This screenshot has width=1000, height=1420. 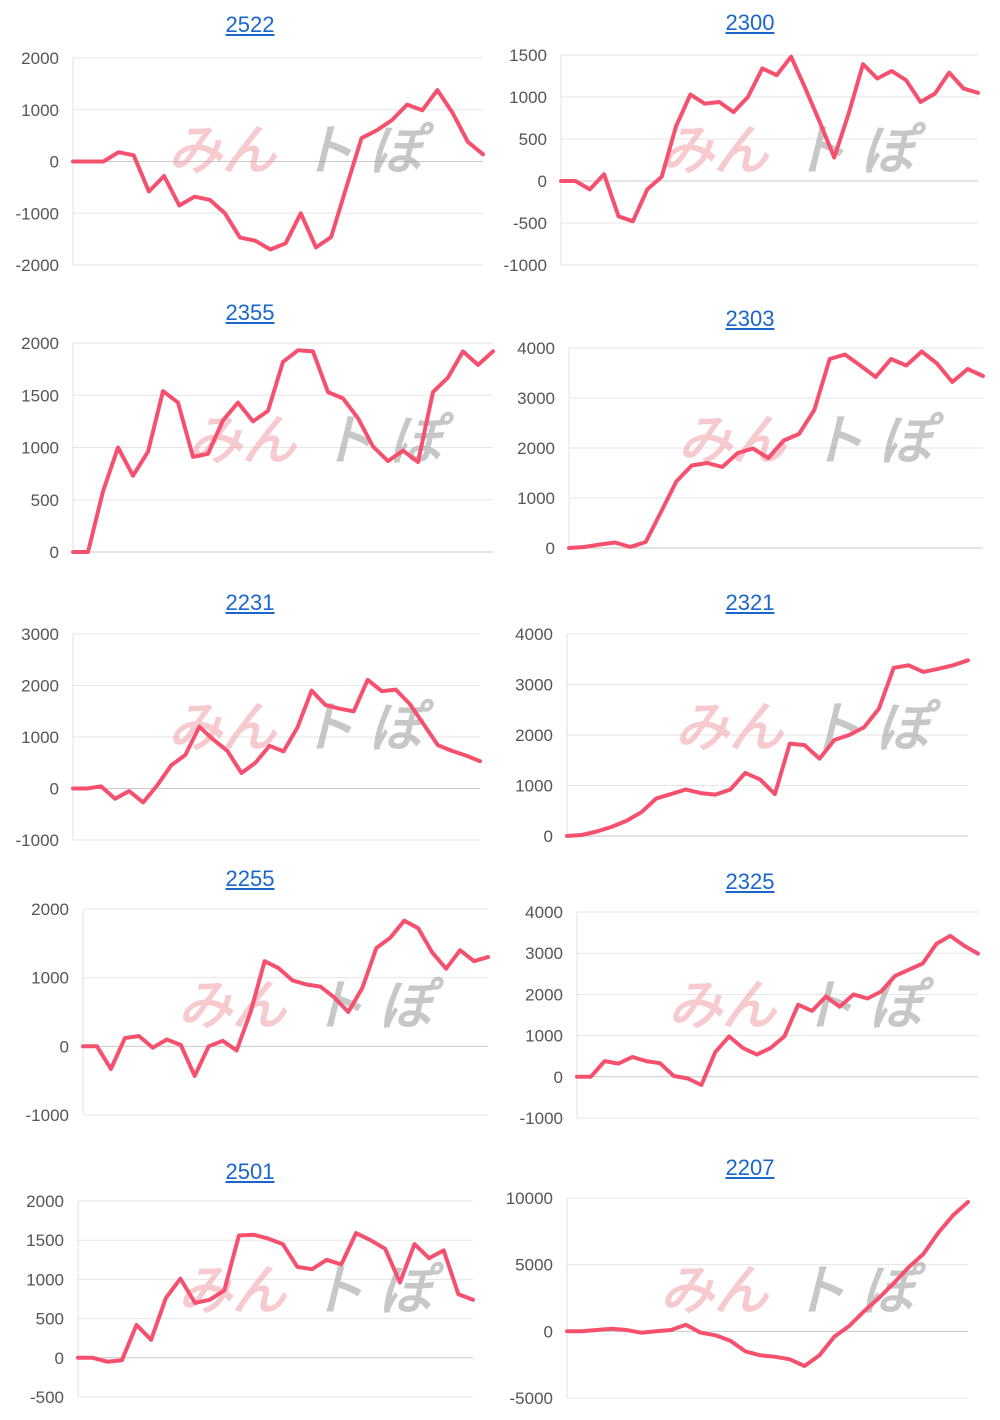 I want to click on y-tick-label: -500, so click(x=530, y=223).